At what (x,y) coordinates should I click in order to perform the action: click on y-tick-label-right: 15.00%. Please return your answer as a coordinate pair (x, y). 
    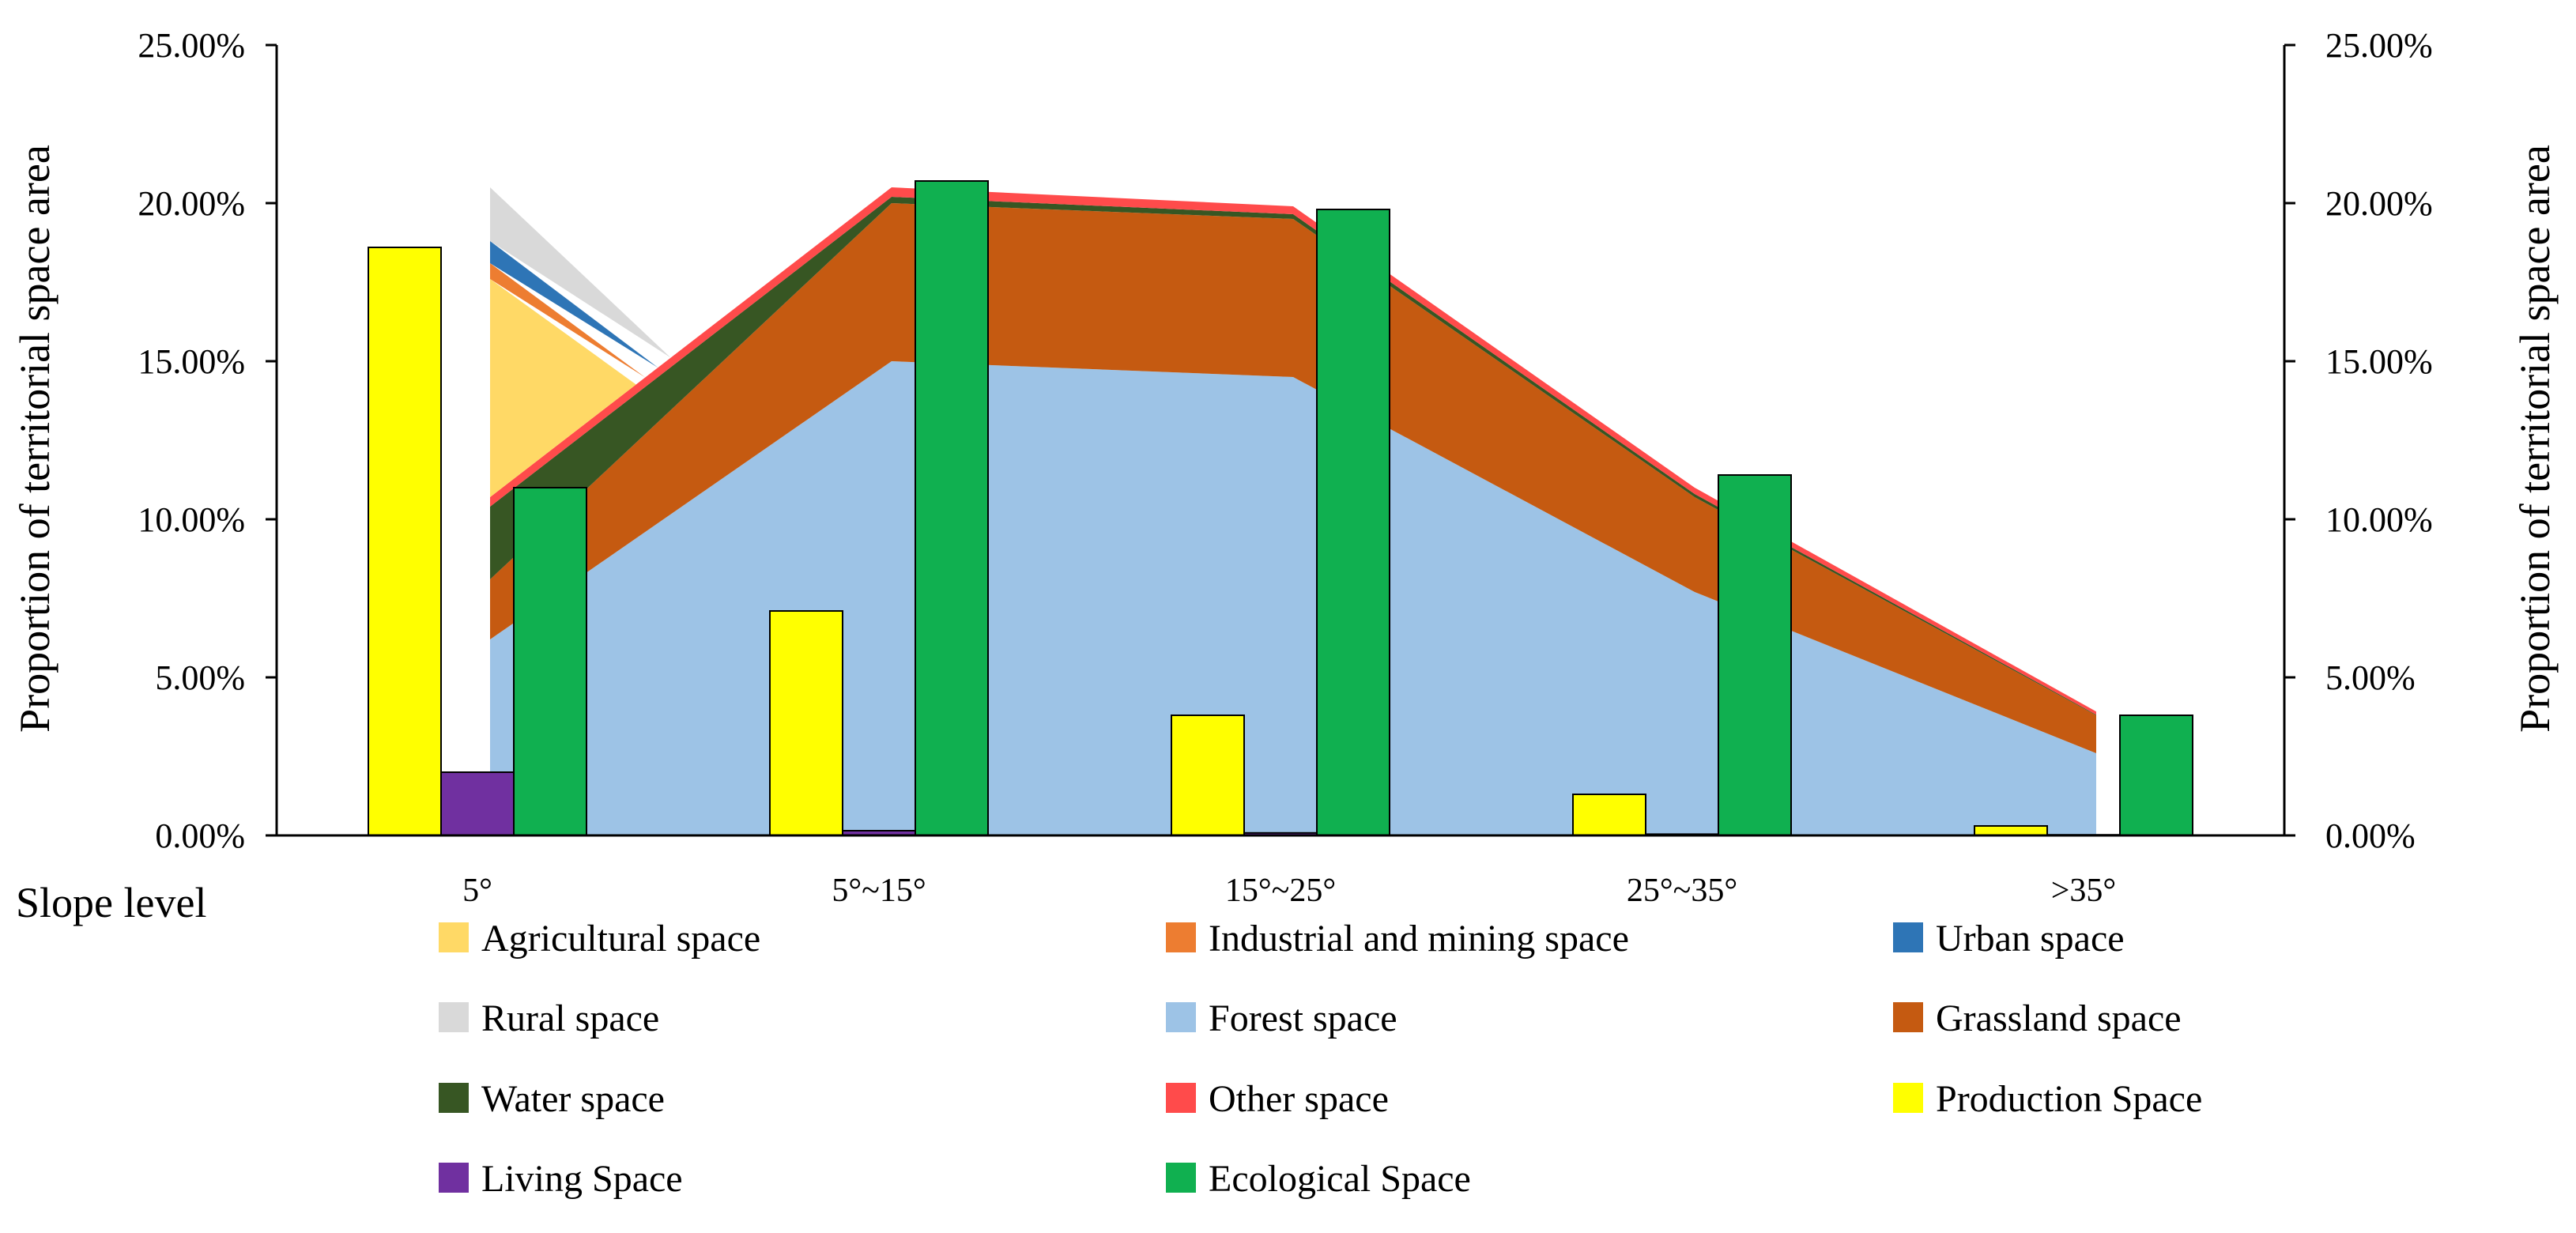
    Looking at the image, I should click on (2379, 361).